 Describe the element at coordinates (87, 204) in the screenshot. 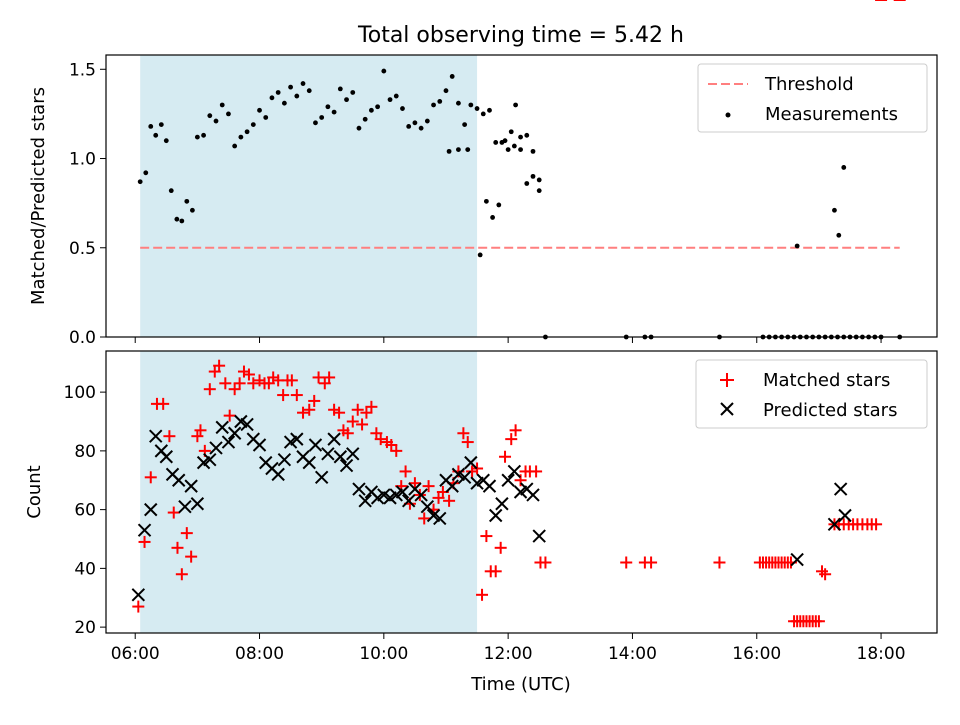

I see `top-y-ticks: 0.0 0.5 1.0 1.5` at that location.